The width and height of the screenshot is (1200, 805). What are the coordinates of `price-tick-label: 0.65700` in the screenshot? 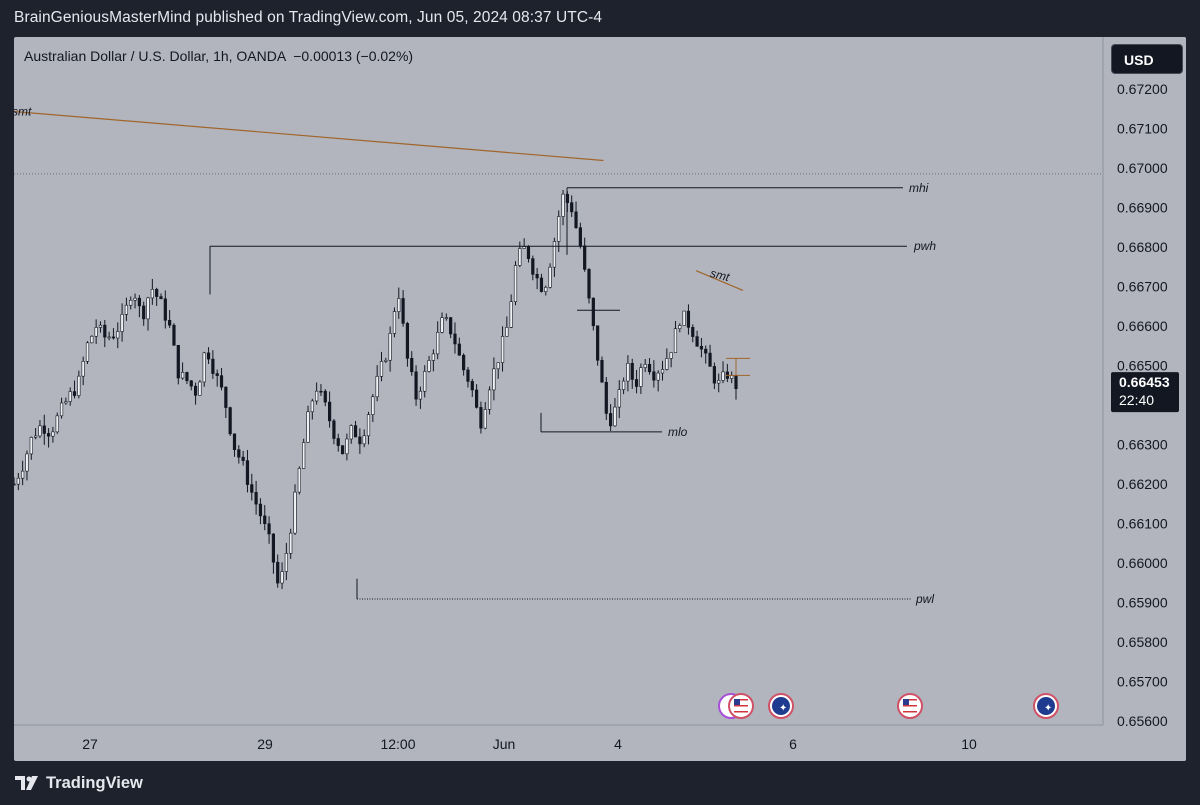 It's located at (1142, 682).